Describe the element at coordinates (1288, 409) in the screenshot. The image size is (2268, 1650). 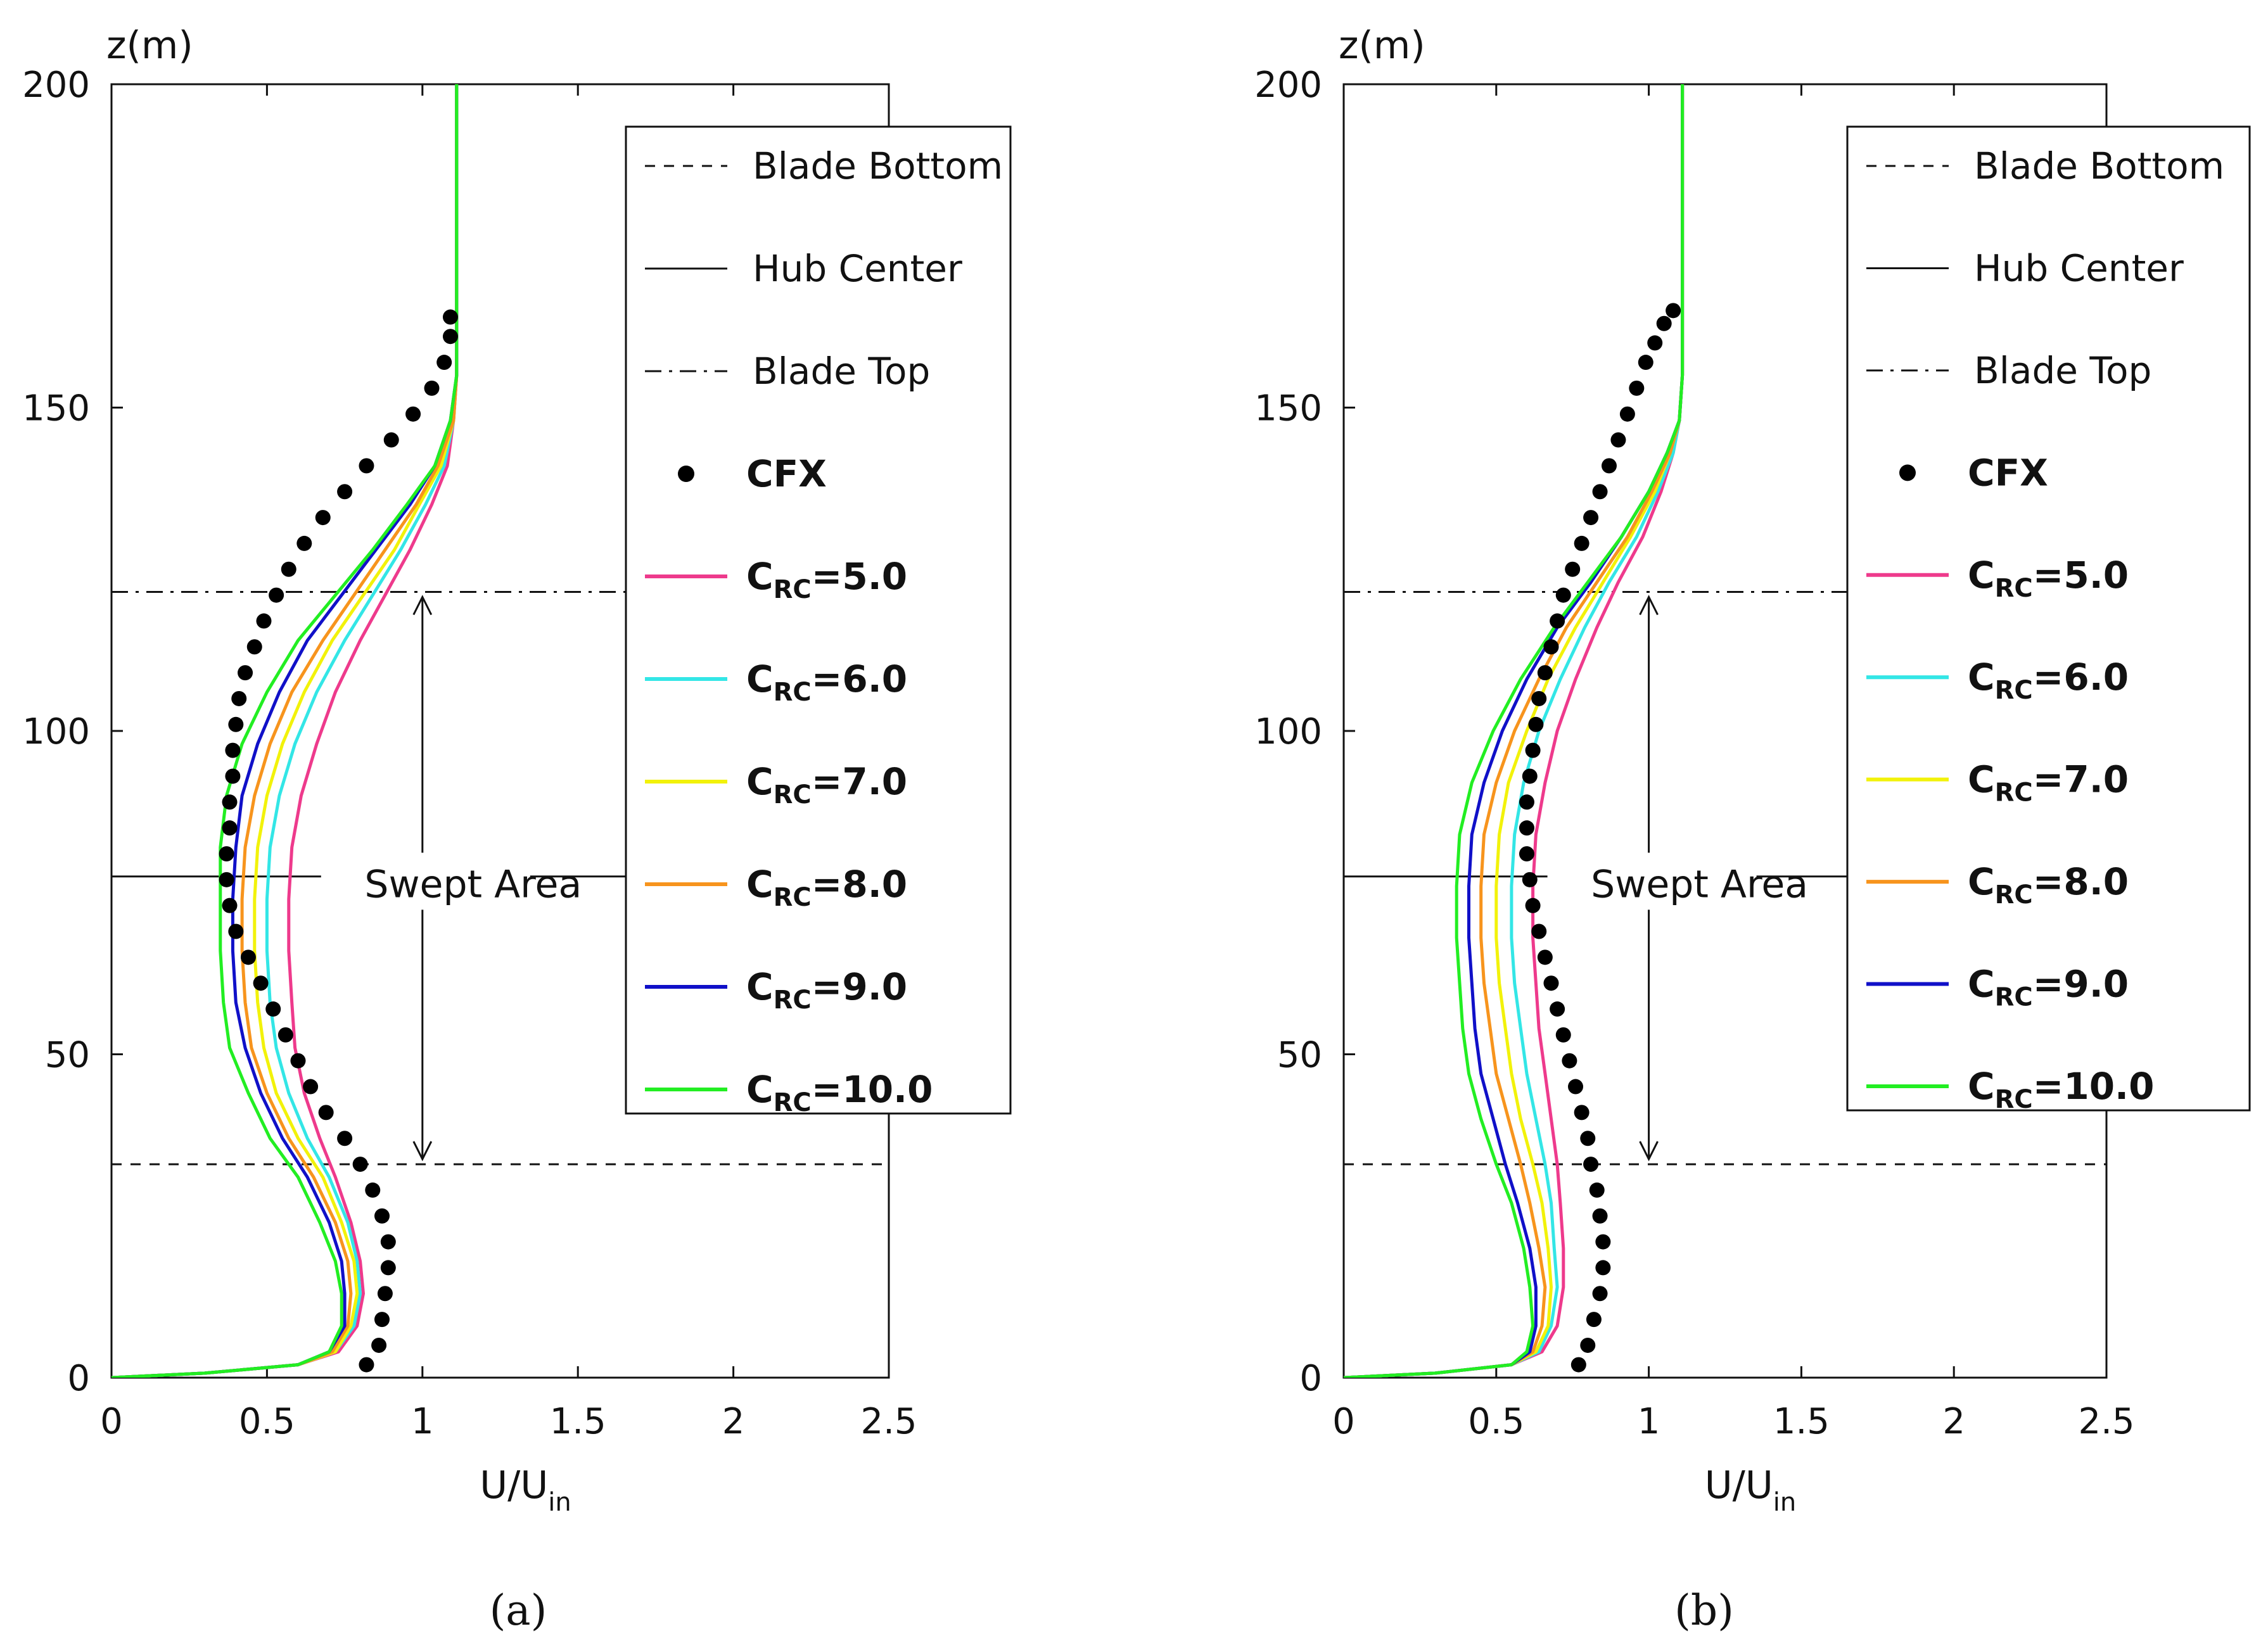
I see `y-tick-label: 150` at that location.